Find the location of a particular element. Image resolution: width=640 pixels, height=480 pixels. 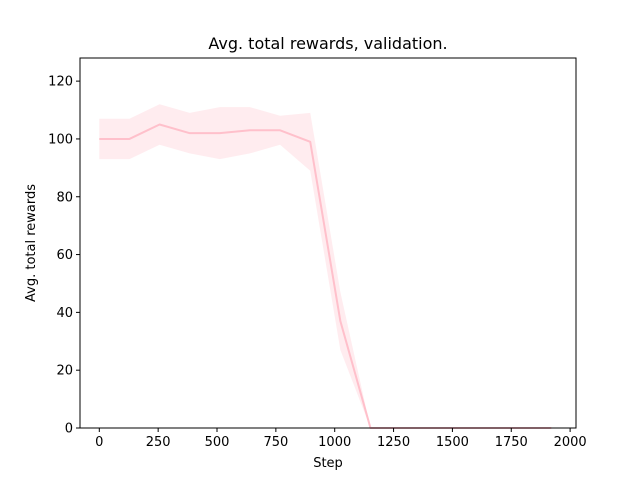

y-axis-label: Avg. total rewards is located at coordinates (31, 243).